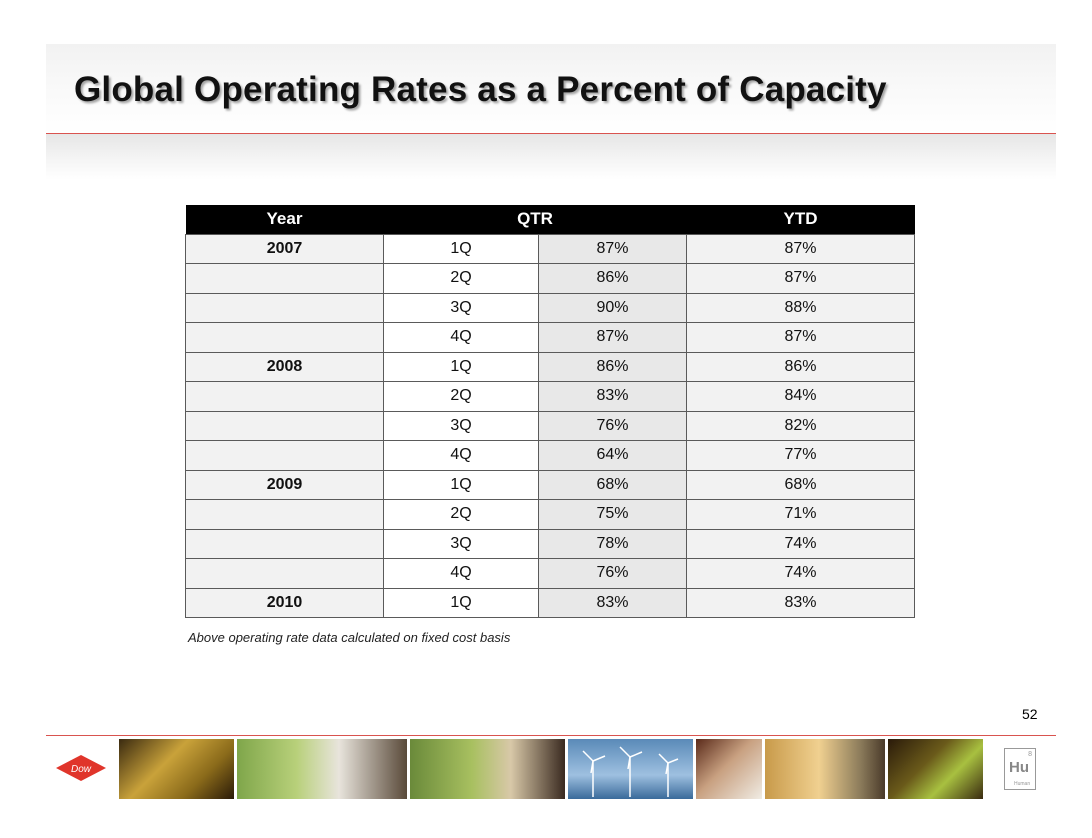  Describe the element at coordinates (825, 769) in the screenshot. I see `child-bottle-photo-icon` at that location.